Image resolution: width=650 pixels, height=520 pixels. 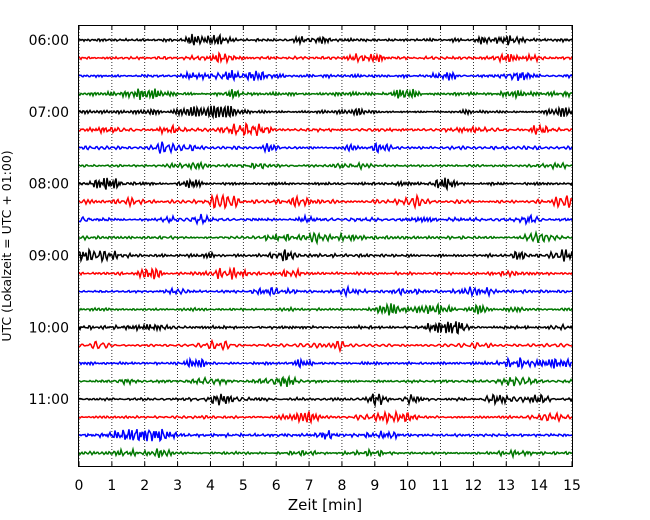 I want to click on x-tick-label: 15, so click(x=572, y=486).